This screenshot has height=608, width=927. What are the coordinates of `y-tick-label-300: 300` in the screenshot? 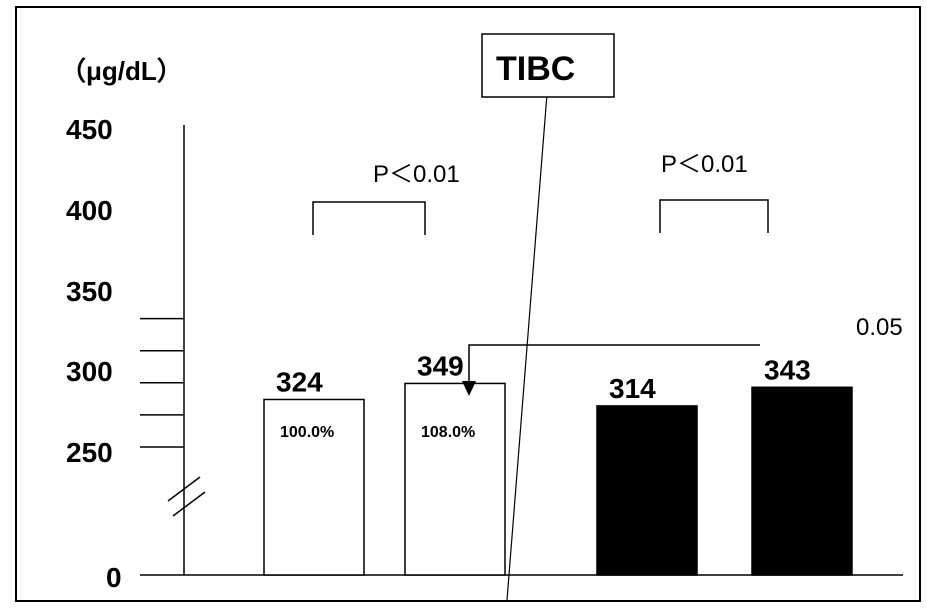 It's located at (89, 371).